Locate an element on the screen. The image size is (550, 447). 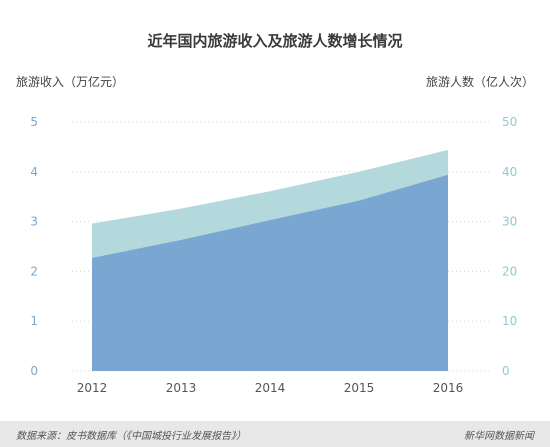
left-tick-label: 3 is located at coordinates (34, 222).